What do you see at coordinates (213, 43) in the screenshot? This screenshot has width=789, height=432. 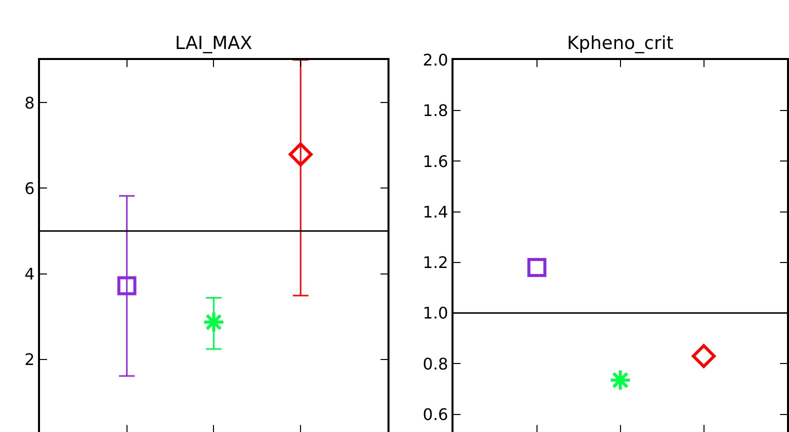 I see `chart-title: LAI_MAX` at bounding box center [213, 43].